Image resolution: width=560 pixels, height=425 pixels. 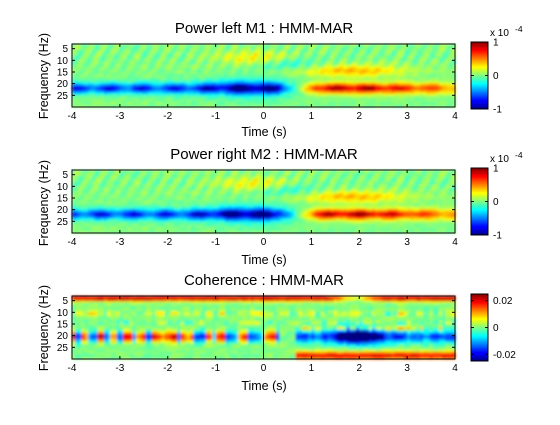 What do you see at coordinates (44, 76) in the screenshot?
I see `y-axis-label: Frequency (Hz)` at bounding box center [44, 76].